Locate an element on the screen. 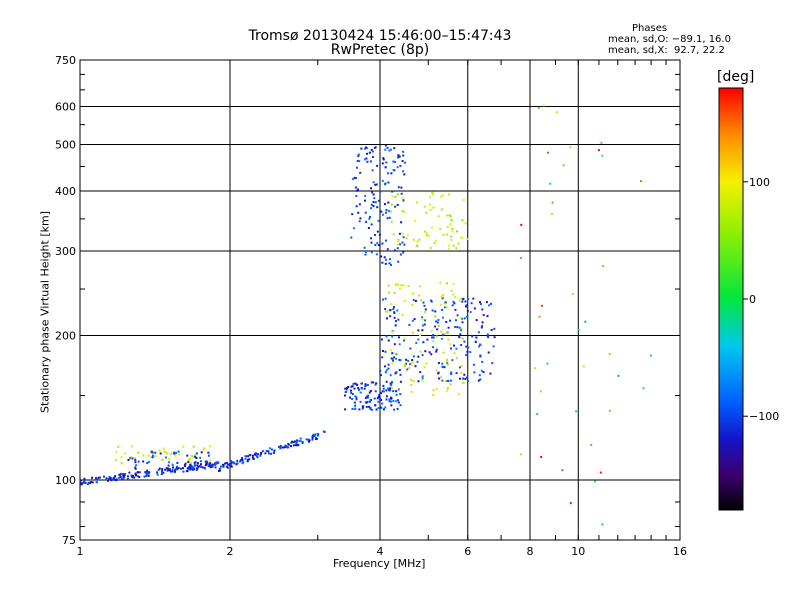  y-tick-label: 100 is located at coordinates (65, 480).